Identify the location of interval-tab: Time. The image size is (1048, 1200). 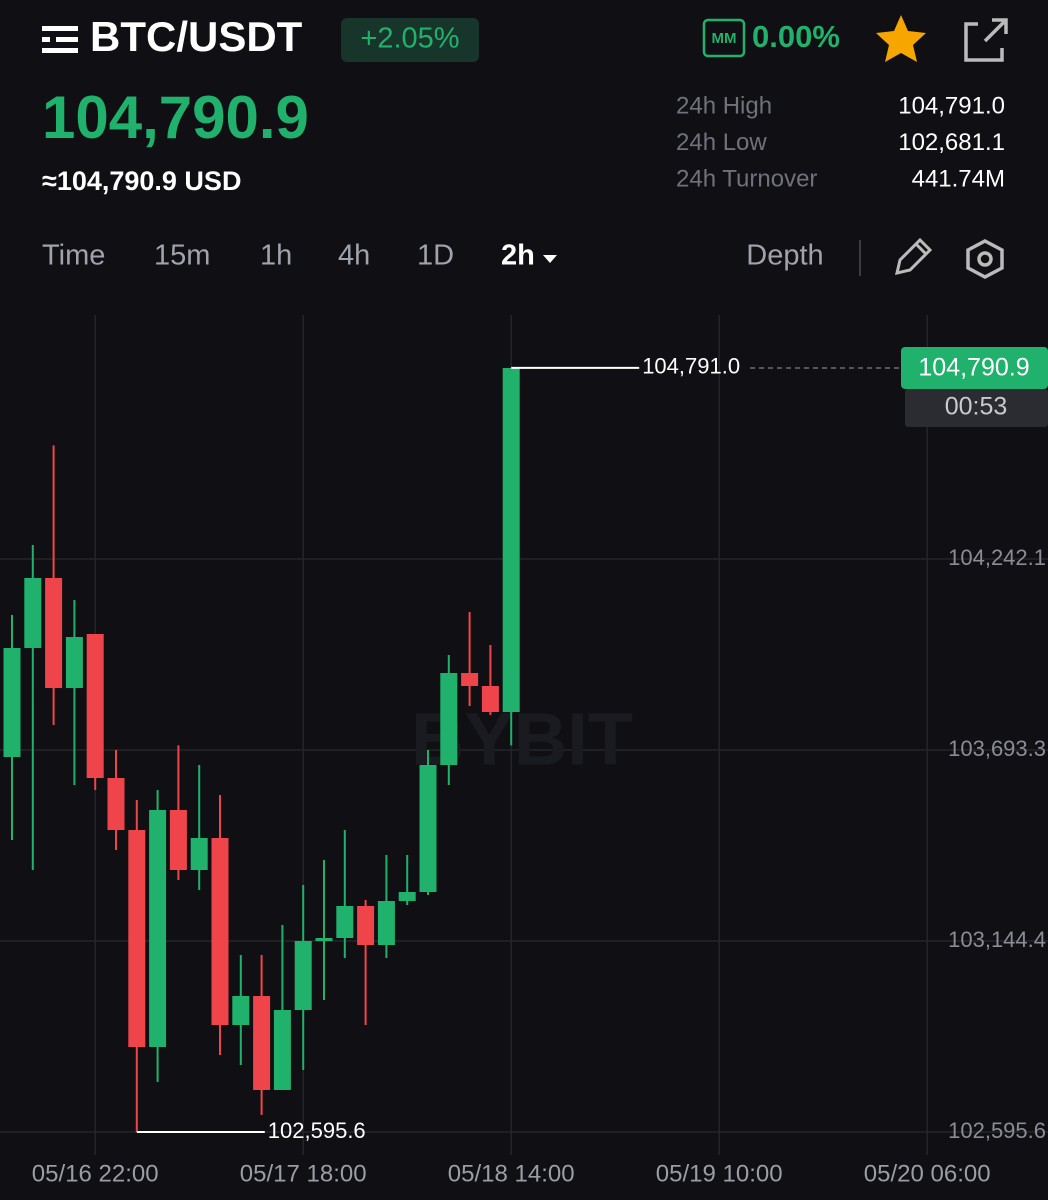
(73, 256).